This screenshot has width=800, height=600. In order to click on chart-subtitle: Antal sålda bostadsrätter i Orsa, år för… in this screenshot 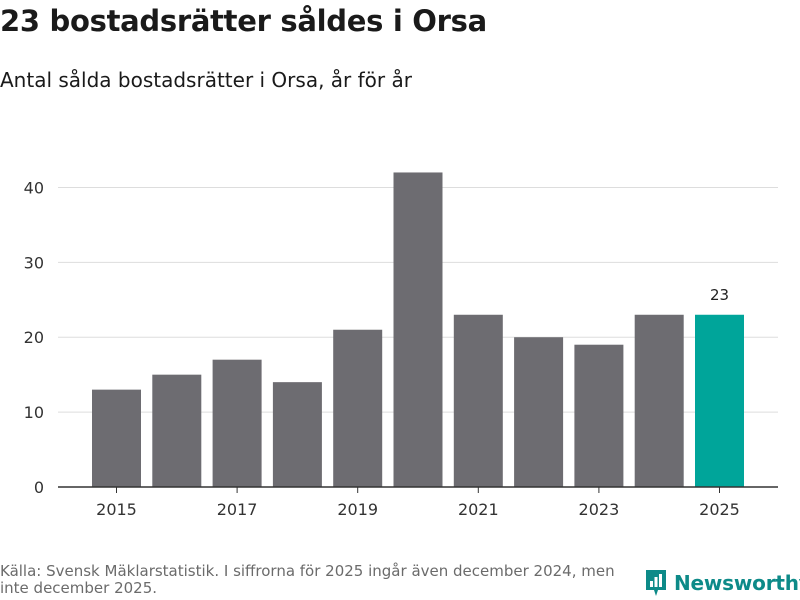, I will do `click(206, 80)`.